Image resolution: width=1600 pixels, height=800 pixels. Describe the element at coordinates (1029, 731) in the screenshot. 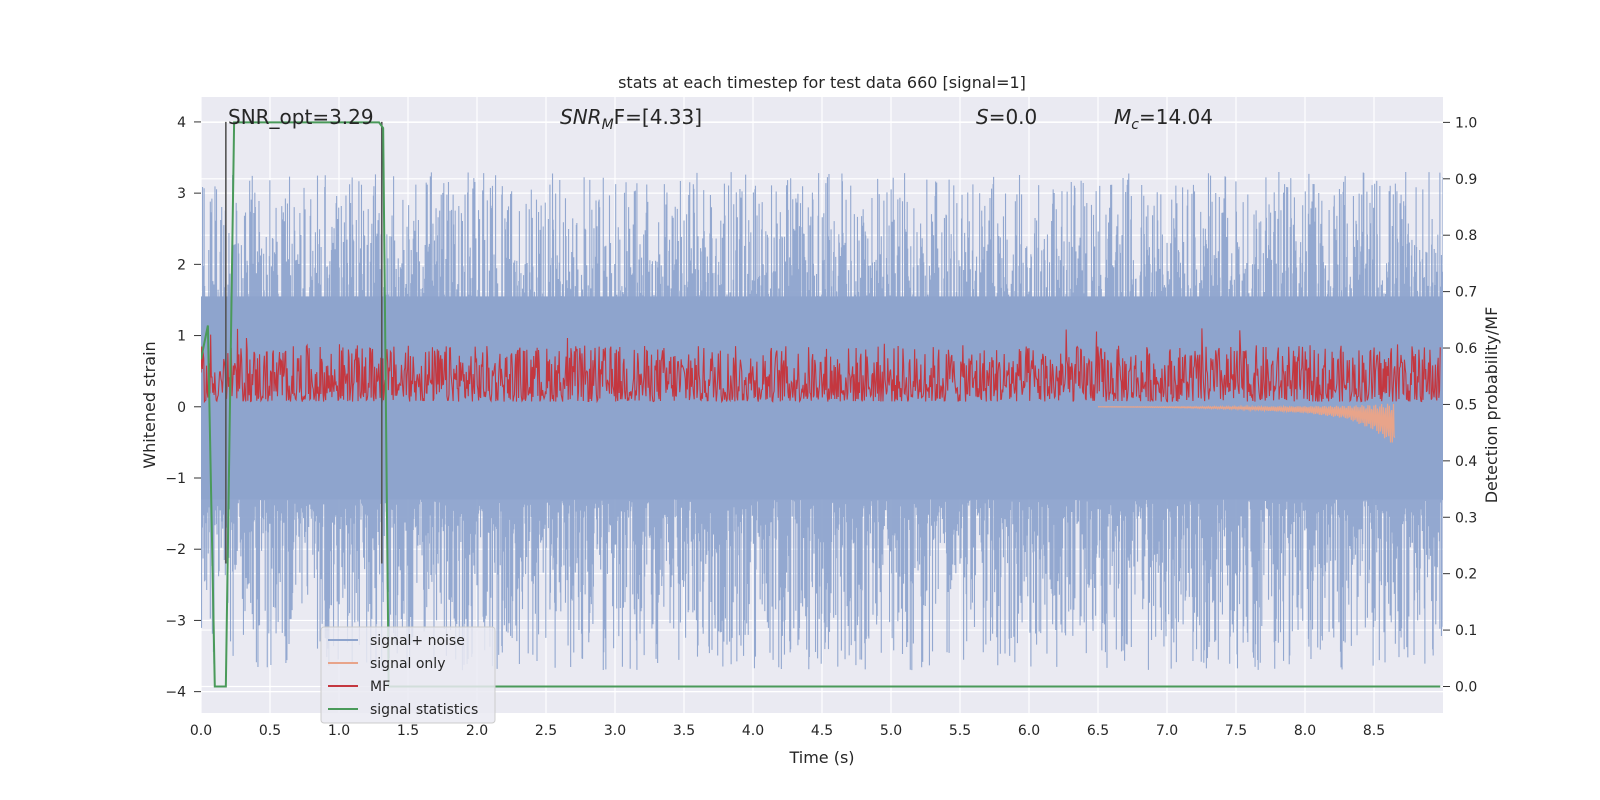

I see `x-tick-label: 6.0` at that location.